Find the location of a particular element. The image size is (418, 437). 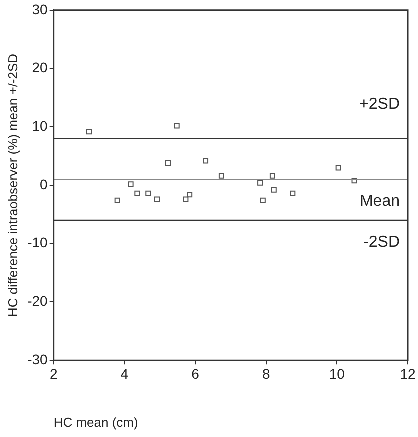

ref-line-label: Mean is located at coordinates (380, 201).